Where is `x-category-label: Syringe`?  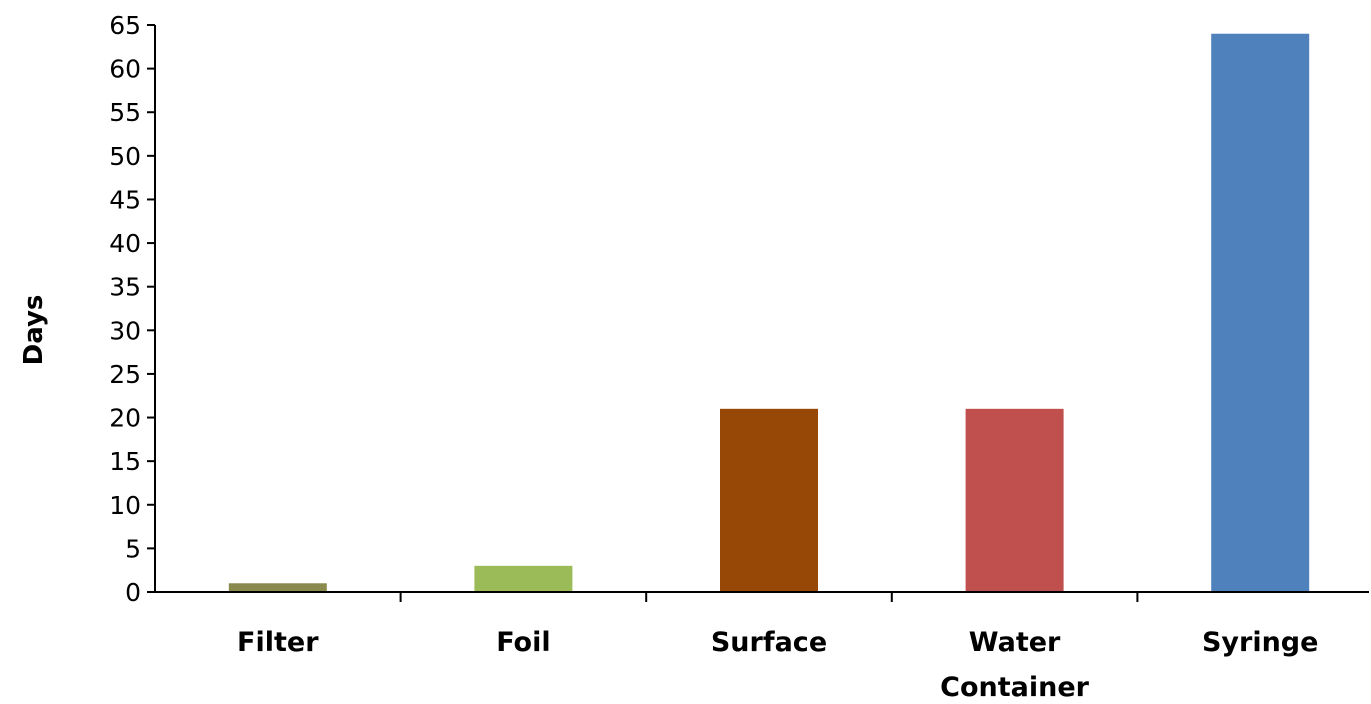
x-category-label: Syringe is located at coordinates (1260, 642).